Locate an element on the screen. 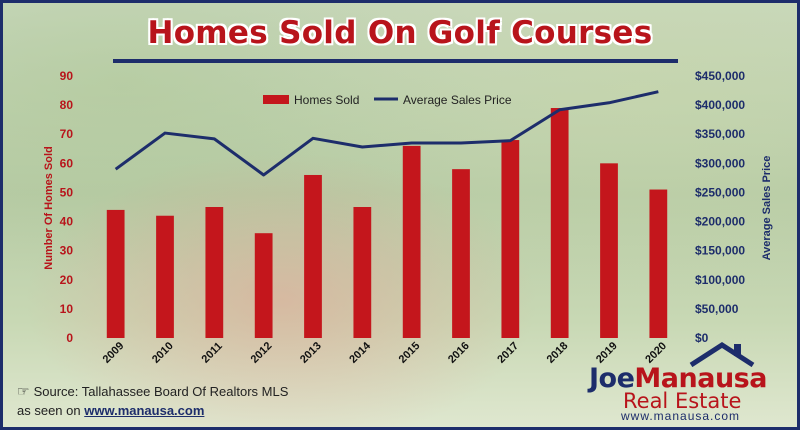  seen-on-prefix: as seen on is located at coordinates (49, 410).